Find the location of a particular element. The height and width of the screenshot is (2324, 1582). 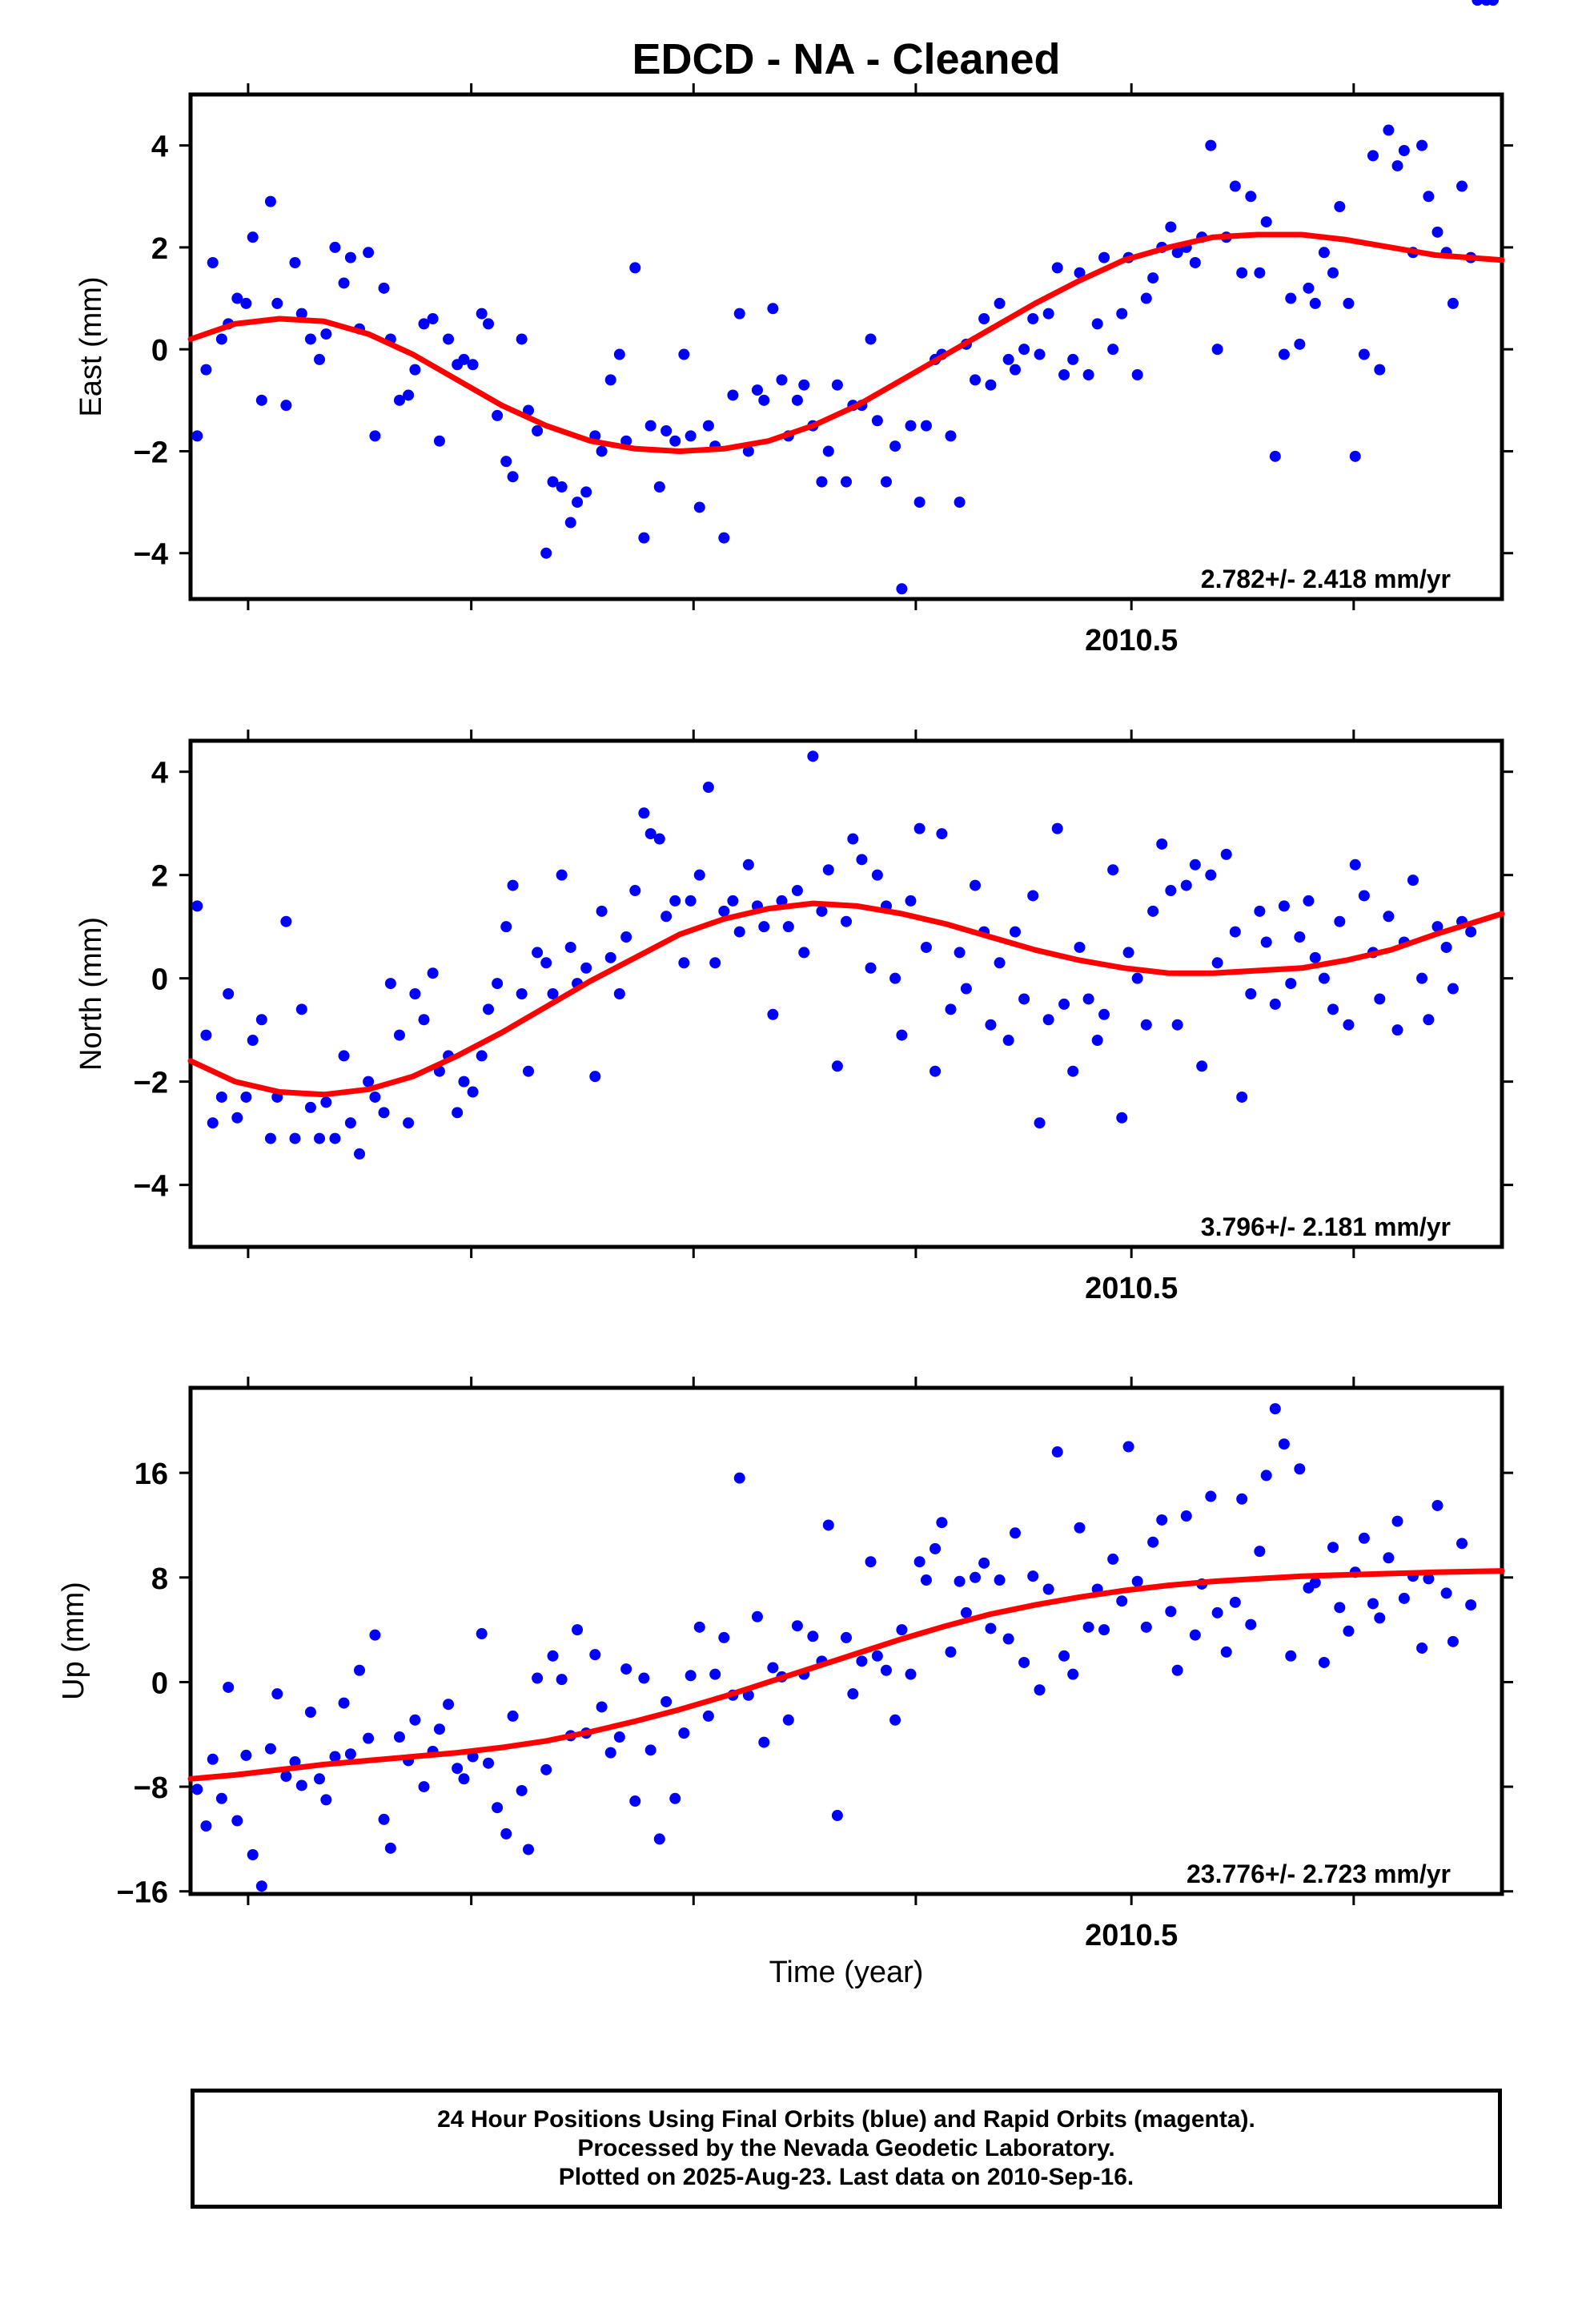

east-y-axis-label: East (mm) is located at coordinates (91, 346).